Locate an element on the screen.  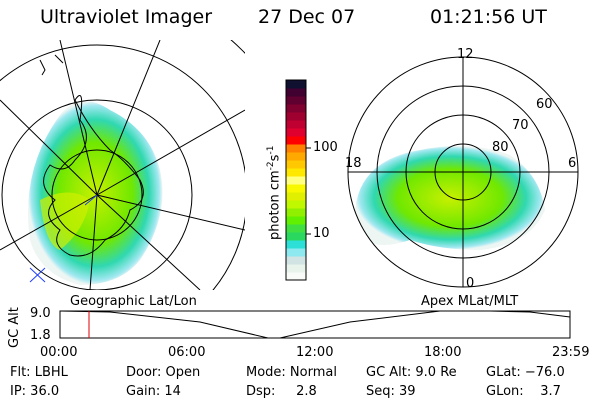
mlt-12: 12 is located at coordinates (465, 54).